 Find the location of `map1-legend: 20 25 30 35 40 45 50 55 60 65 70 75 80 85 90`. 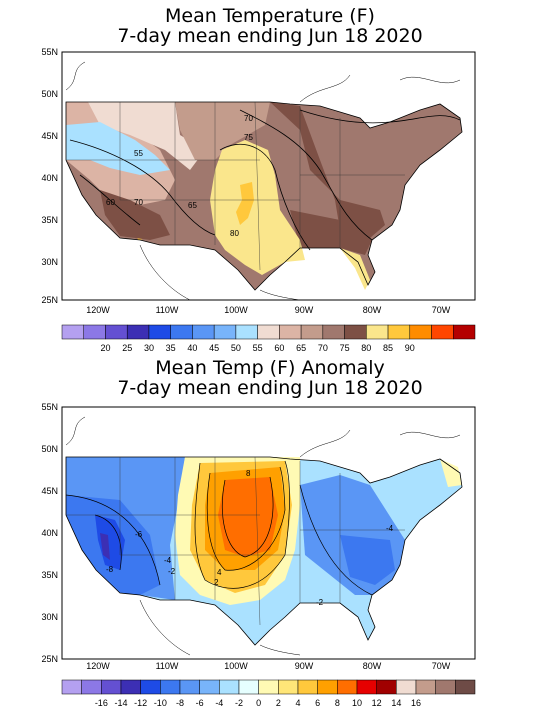

map1-legend: 20 25 30 35 40 45 50 55 60 65 70 75 80 85 90 is located at coordinates (268, 338).